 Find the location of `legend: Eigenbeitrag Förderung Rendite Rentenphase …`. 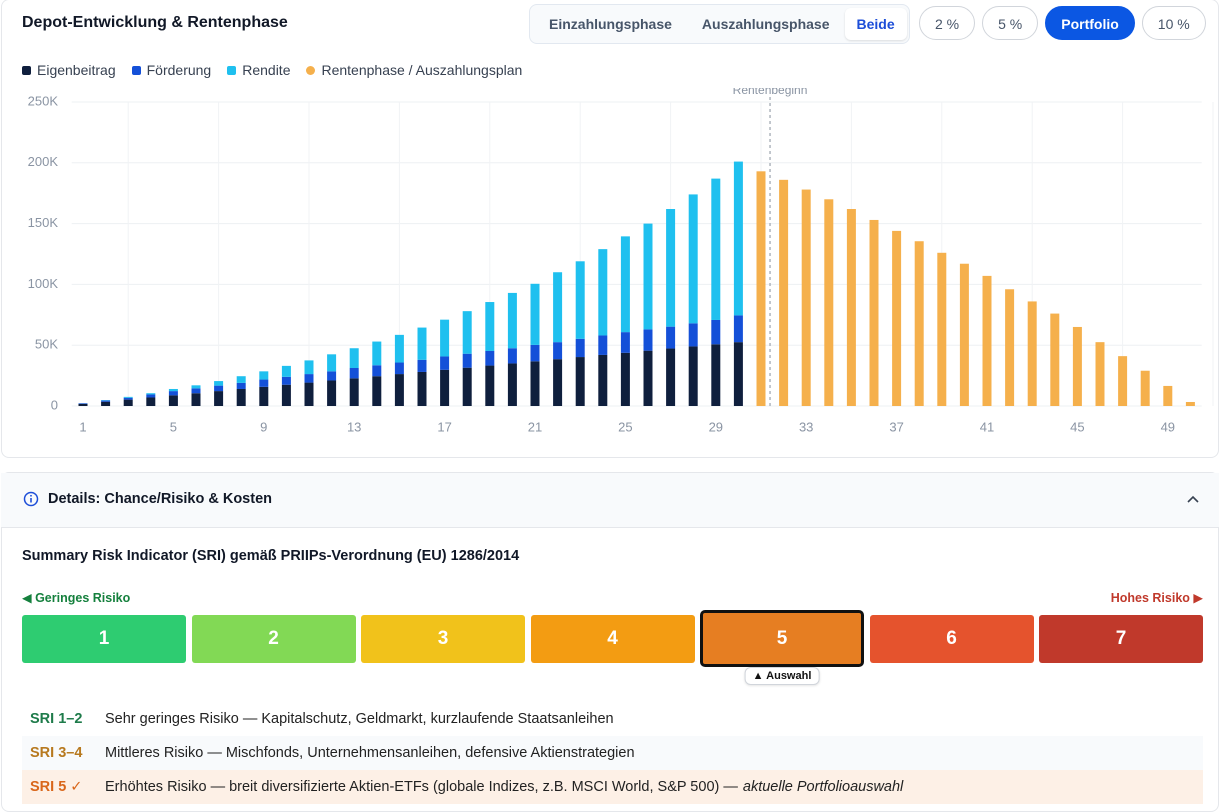

legend: Eigenbeitrag Förderung Rendite Rentenphase … is located at coordinates (272, 70).